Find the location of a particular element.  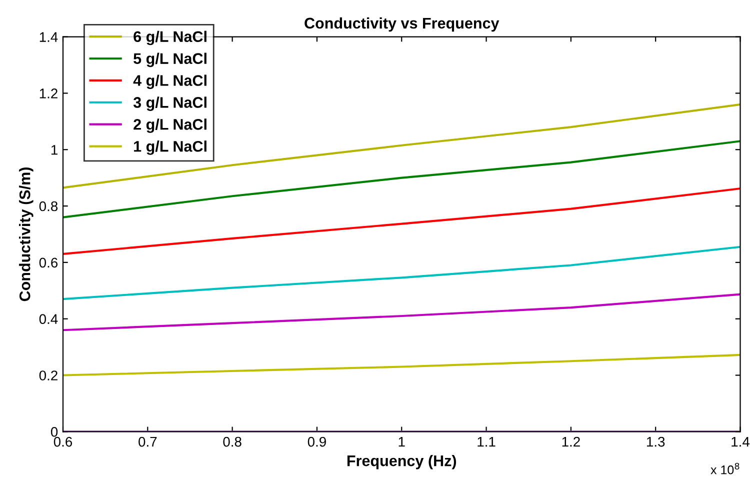

y-tick-label: 0.6 is located at coordinates (48, 263).